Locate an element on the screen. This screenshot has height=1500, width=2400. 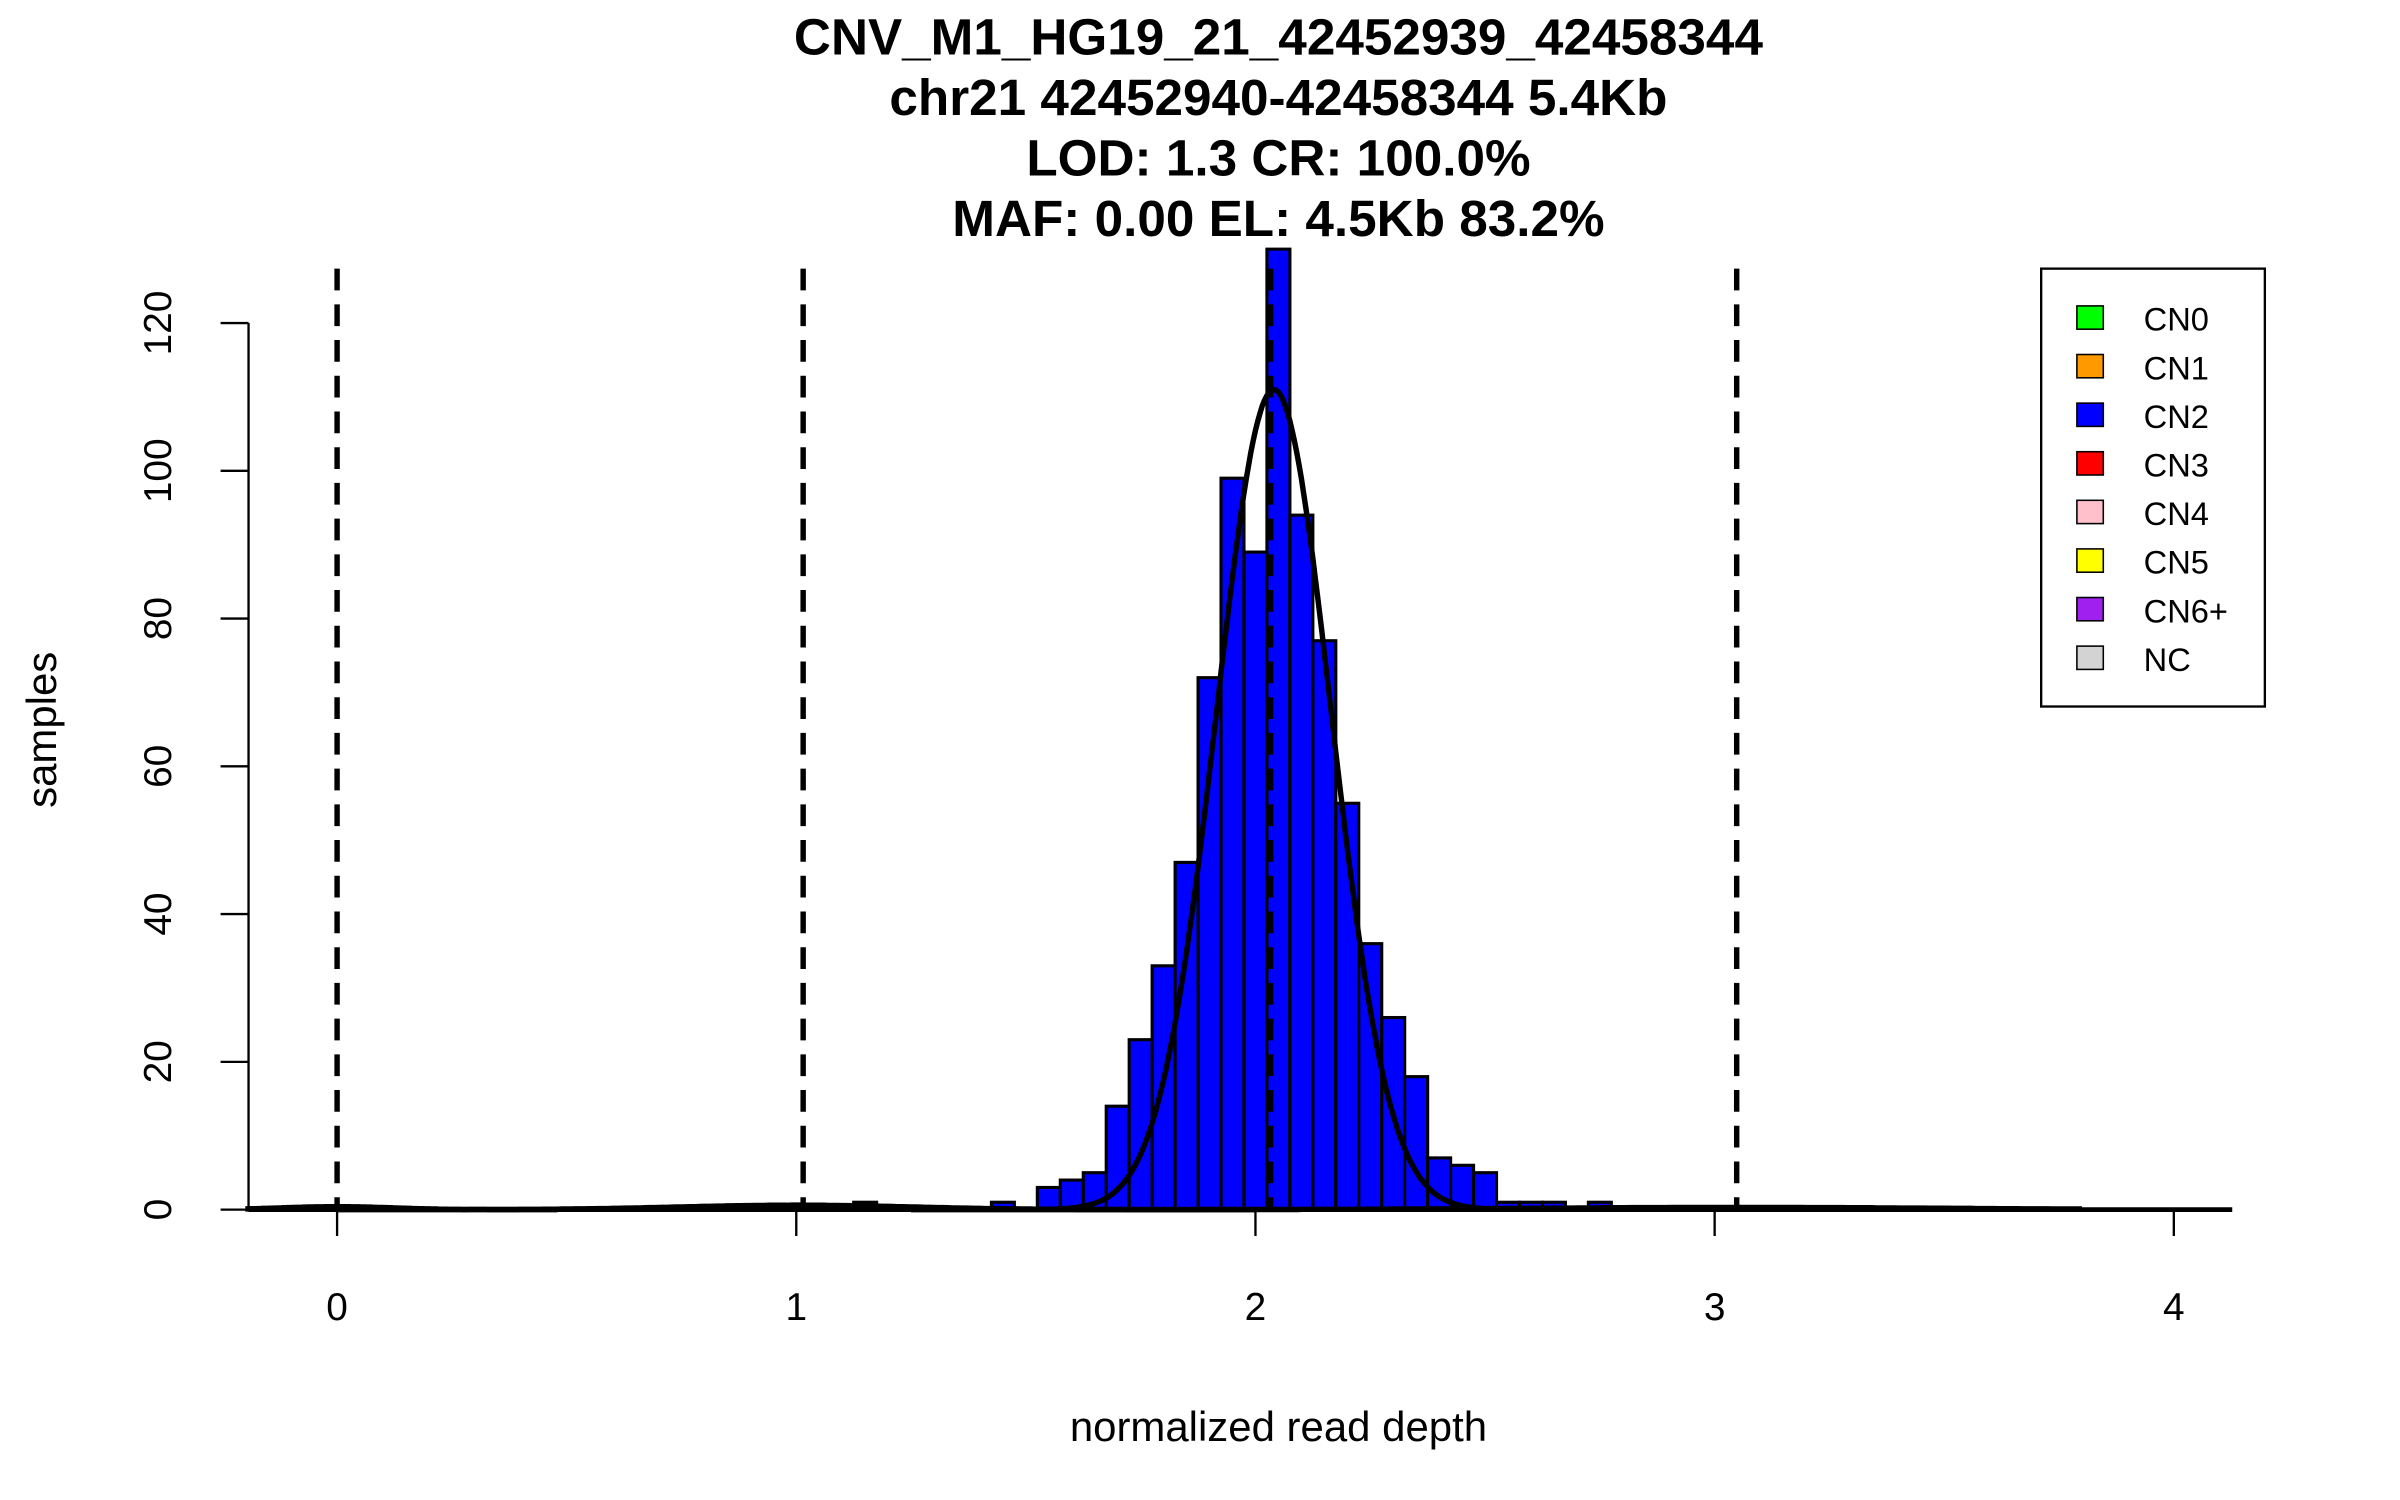
y-axis-label: samples is located at coordinates (41, 730).